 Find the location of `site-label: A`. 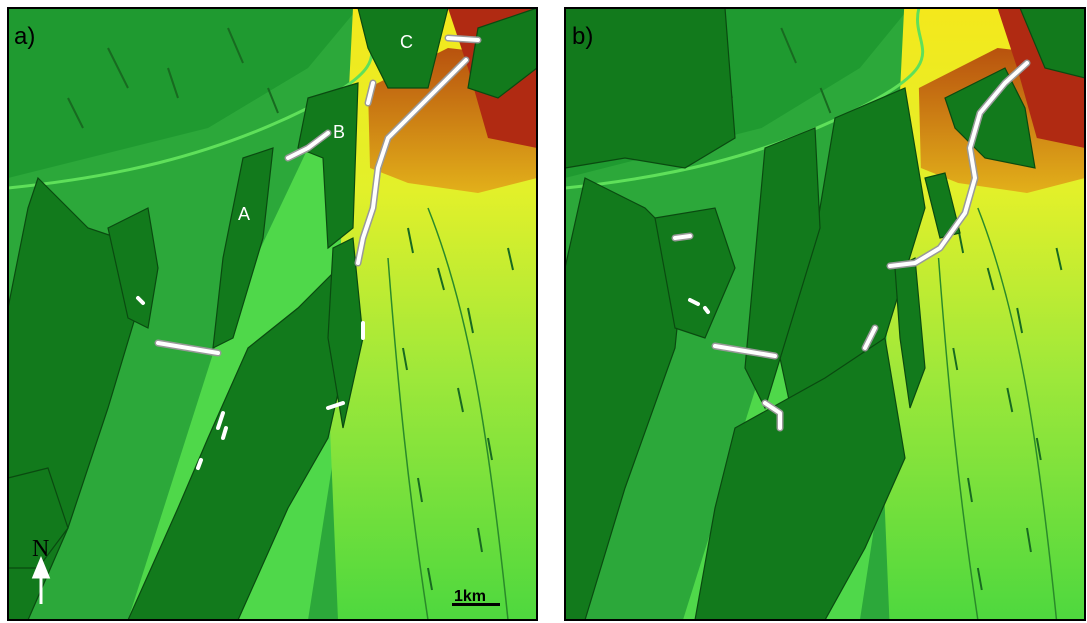

site-label: A is located at coordinates (244, 214).